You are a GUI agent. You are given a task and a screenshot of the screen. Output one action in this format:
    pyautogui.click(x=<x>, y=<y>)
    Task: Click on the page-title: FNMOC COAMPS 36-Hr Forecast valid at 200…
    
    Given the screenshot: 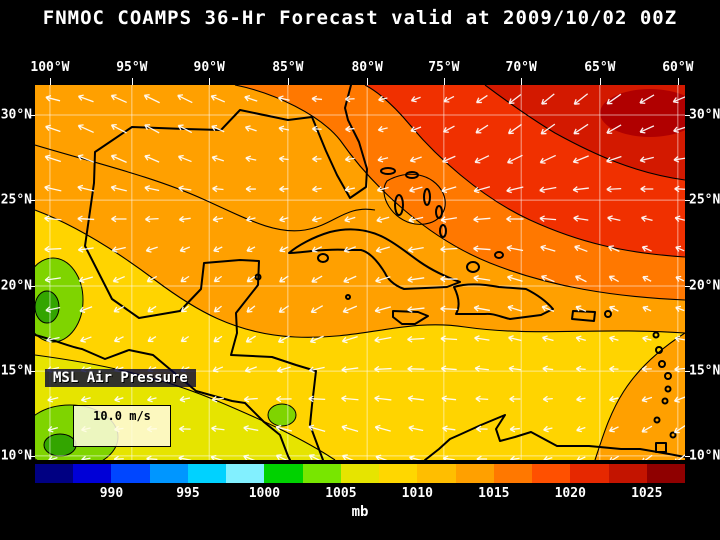 What is the action you would take?
    pyautogui.click(x=360, y=18)
    